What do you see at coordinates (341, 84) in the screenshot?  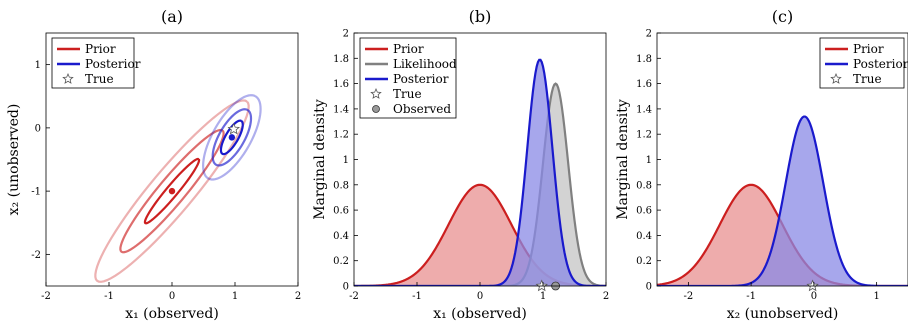 I see `panel-b-ytick-label: 1.6` at bounding box center [341, 84].